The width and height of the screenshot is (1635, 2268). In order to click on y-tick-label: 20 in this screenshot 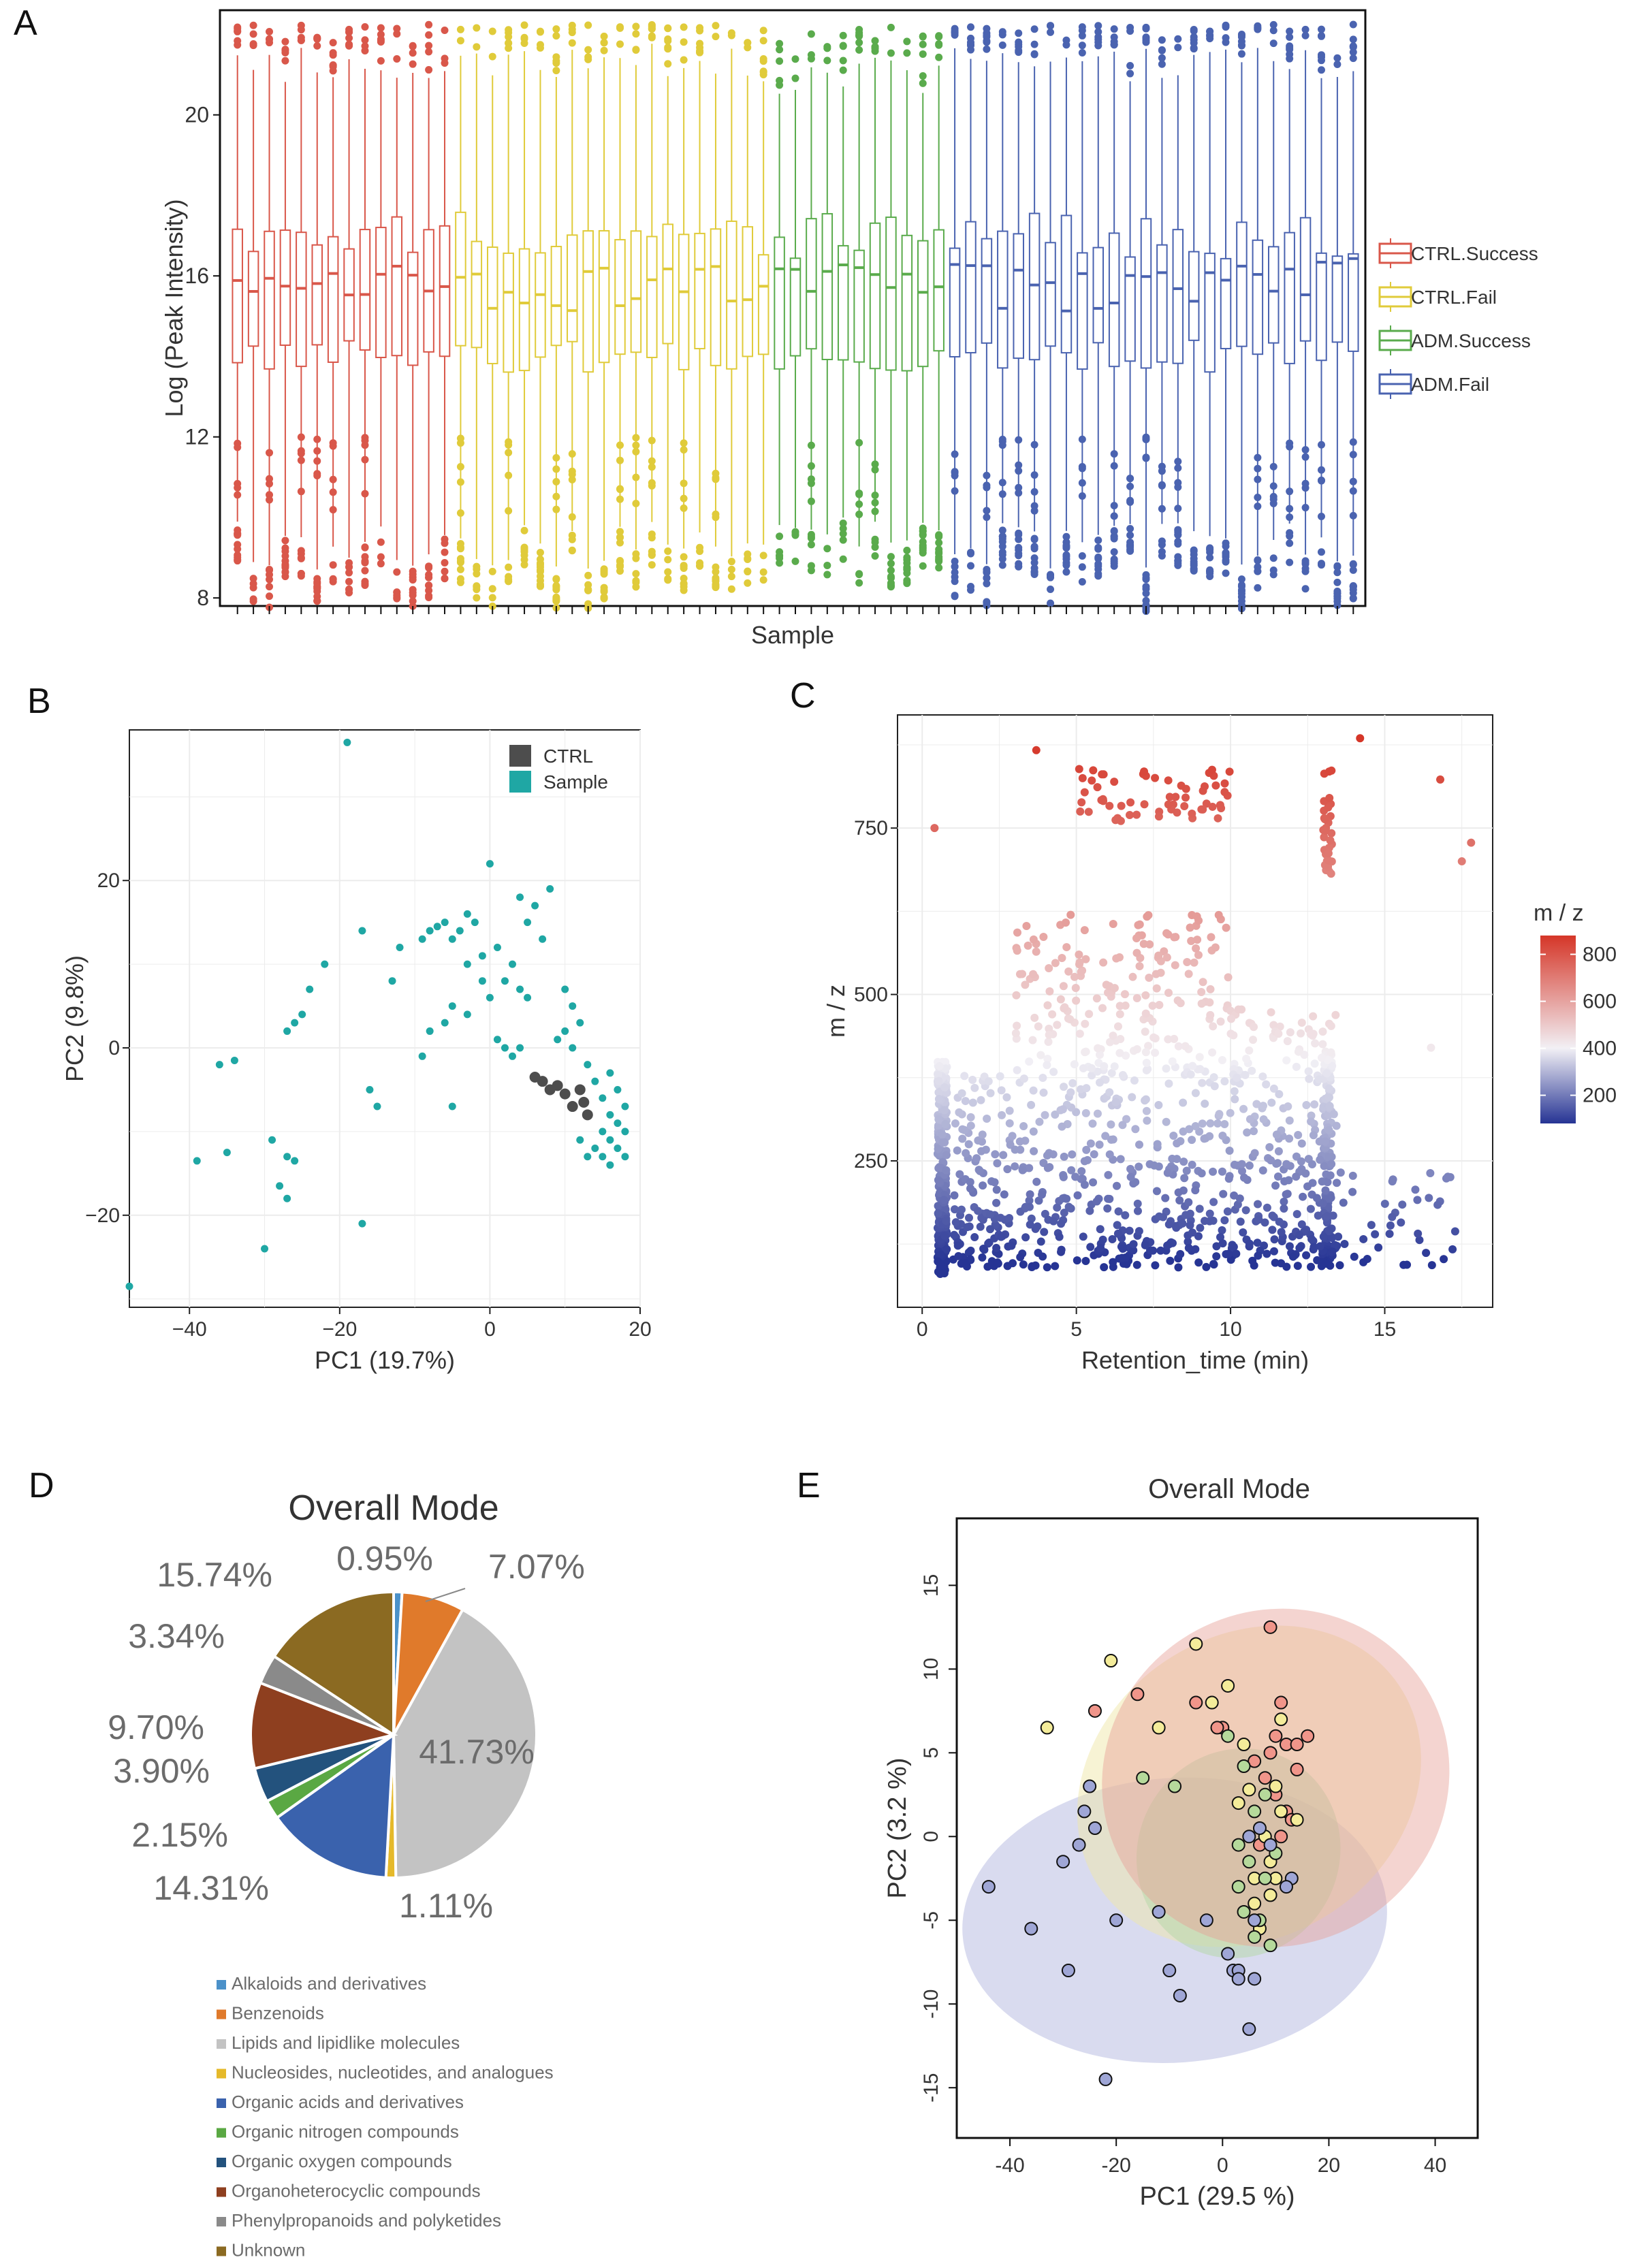, I will do `click(108, 880)`.